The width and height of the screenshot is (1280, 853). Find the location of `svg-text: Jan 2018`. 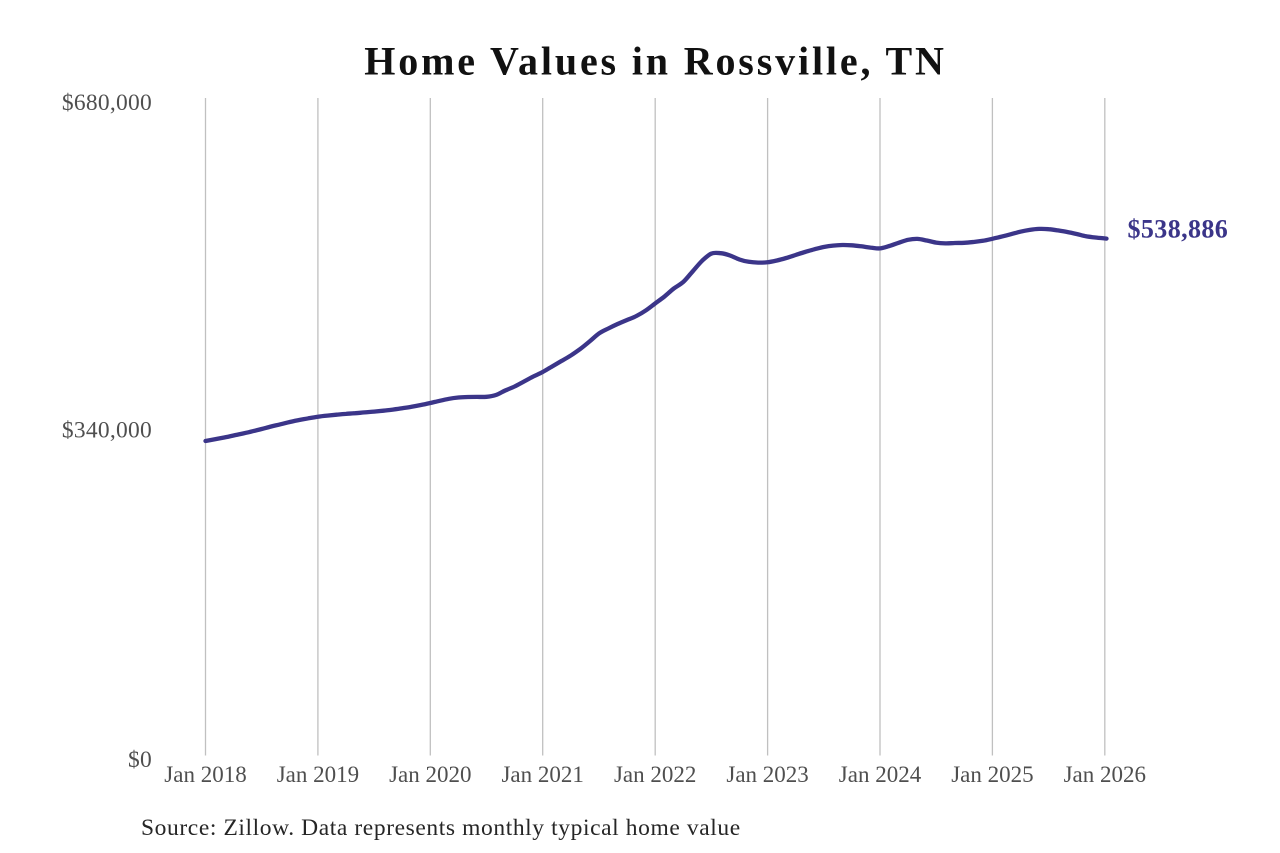

svg-text: Jan 2018 is located at coordinates (205, 774).